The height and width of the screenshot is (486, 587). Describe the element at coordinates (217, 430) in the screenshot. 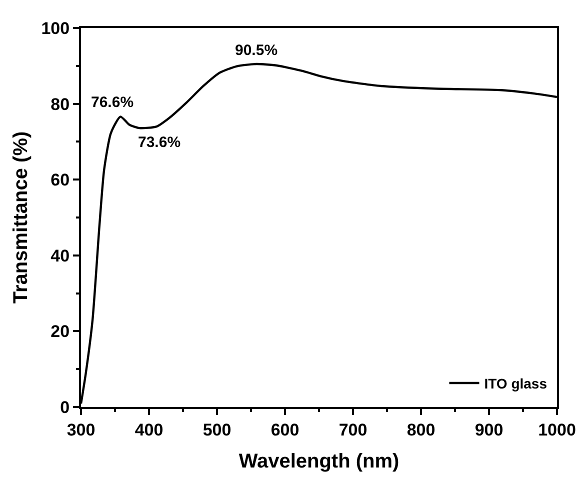

I see `x-tick-label: 500` at that location.